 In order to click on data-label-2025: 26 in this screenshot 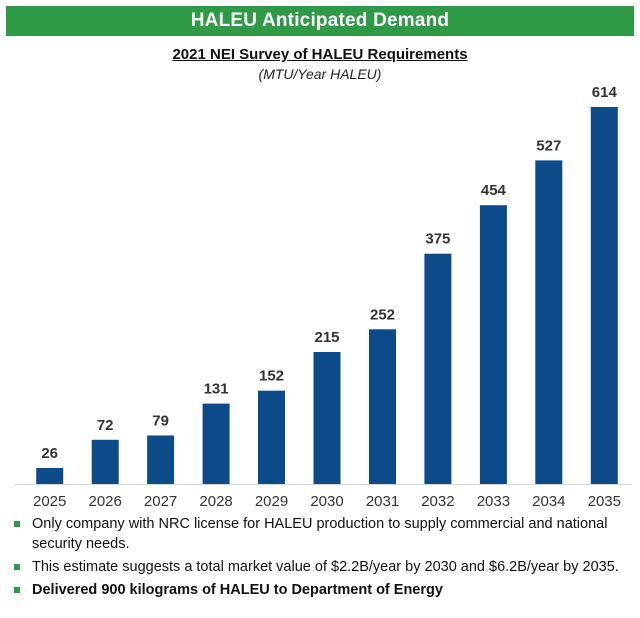, I will do `click(49, 453)`.